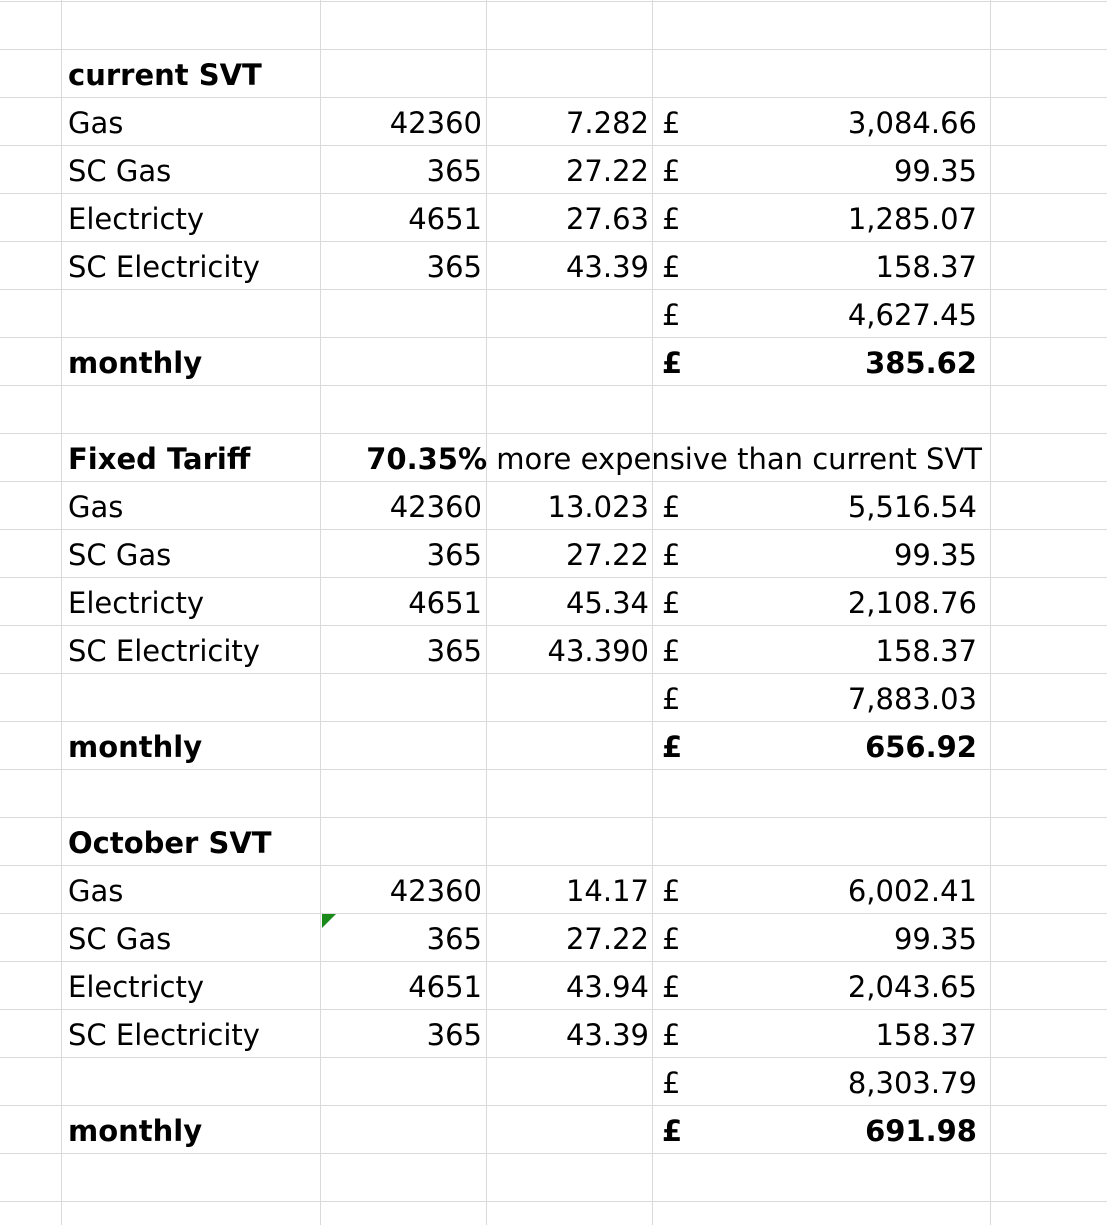 This screenshot has height=1225, width=1107. What do you see at coordinates (598, 507) in the screenshot?
I see `item-rate: 13.023` at bounding box center [598, 507].